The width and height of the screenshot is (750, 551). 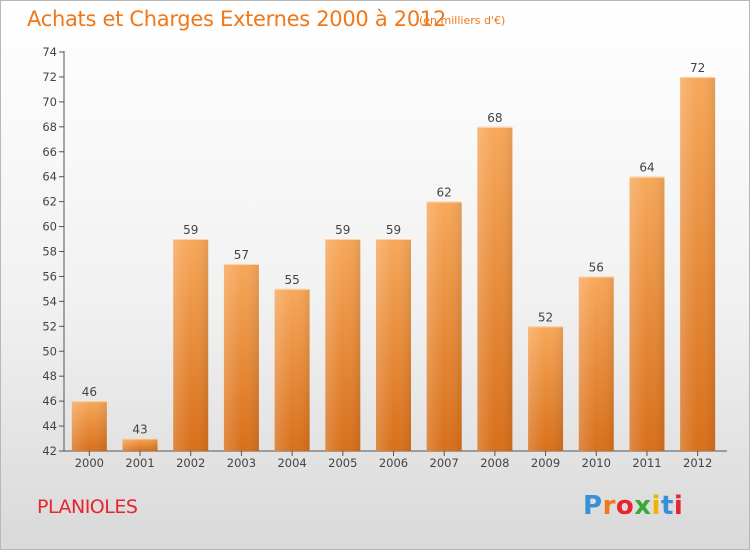 I want to click on y-tick-label: 70, so click(x=49, y=102).